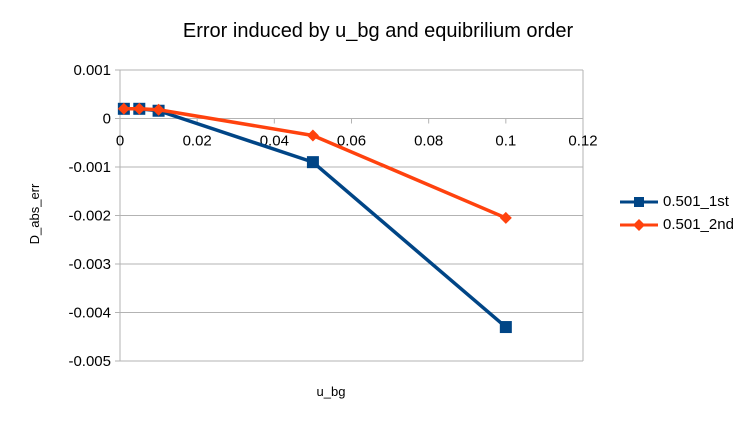 Image resolution: width=756 pixels, height=426 pixels. Describe the element at coordinates (582, 141) in the screenshot. I see `x-tick-label-6: 0.12` at that location.